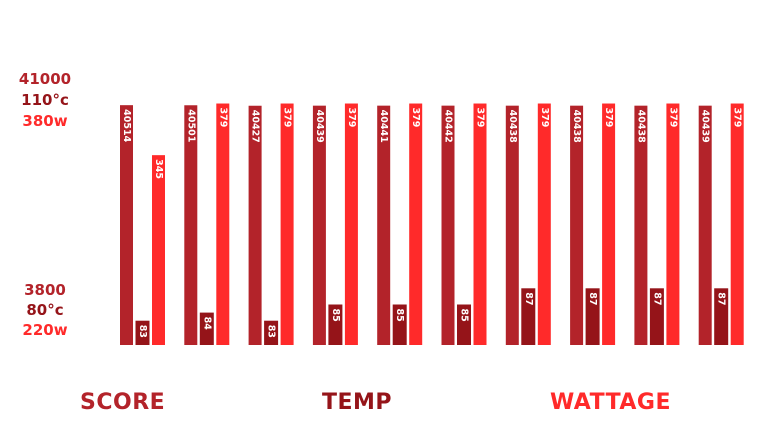 The image size is (768, 432). What do you see at coordinates (45, 290) in the screenshot?
I see `axis-bottom-score-label: 3800` at bounding box center [45, 290].